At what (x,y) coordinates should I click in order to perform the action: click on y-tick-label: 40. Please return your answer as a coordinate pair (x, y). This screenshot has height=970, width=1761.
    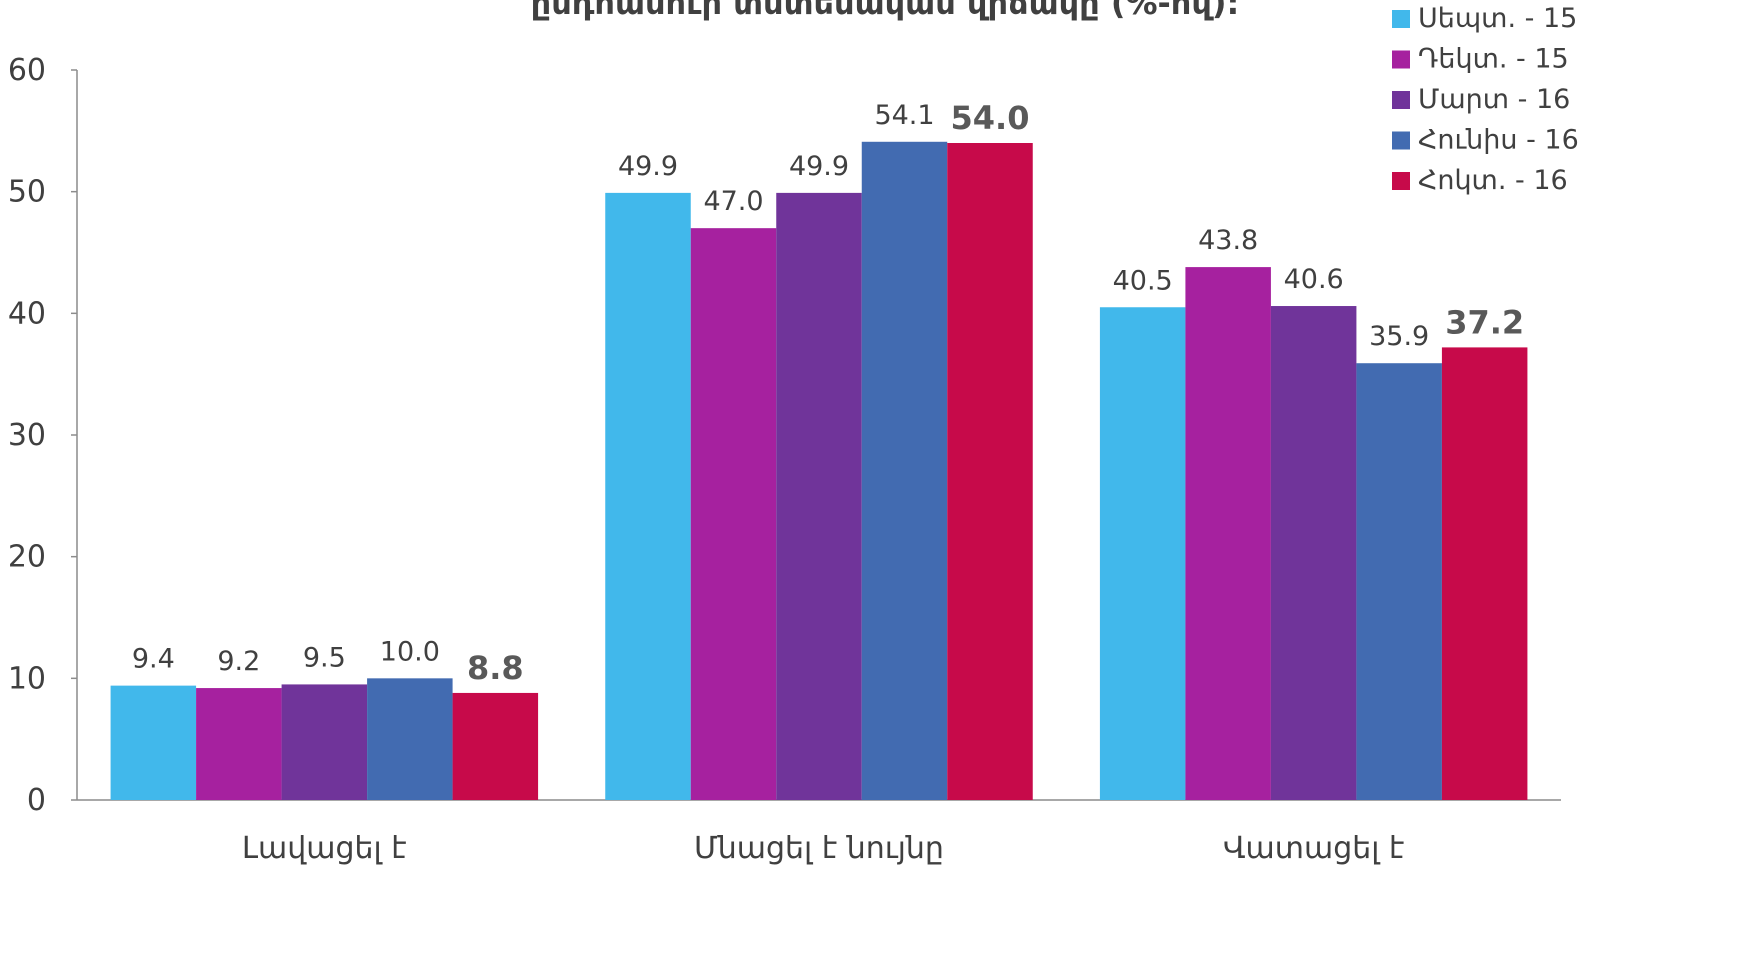
    Looking at the image, I should click on (27, 313).